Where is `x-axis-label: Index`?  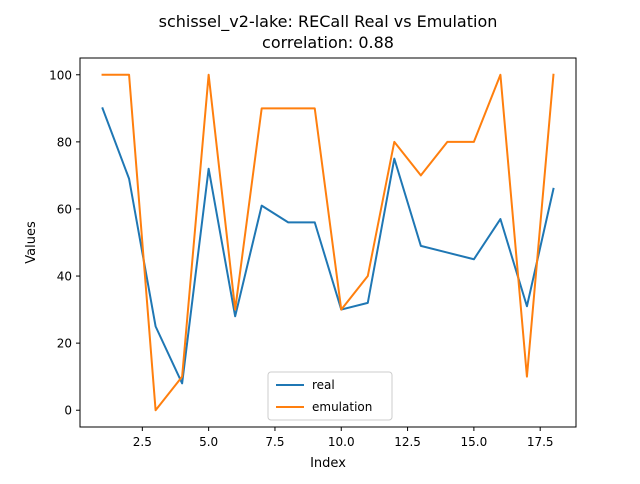
x-axis-label: Index is located at coordinates (328, 463).